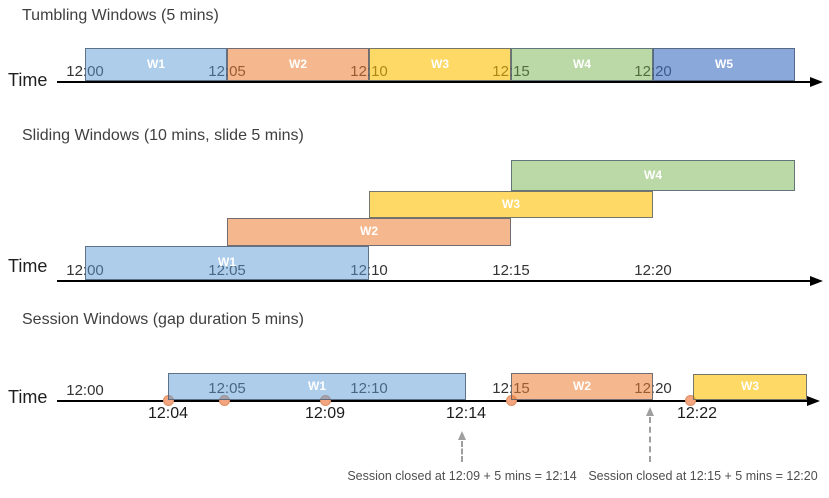  I want to click on sliding-axis-line, so click(433, 281).